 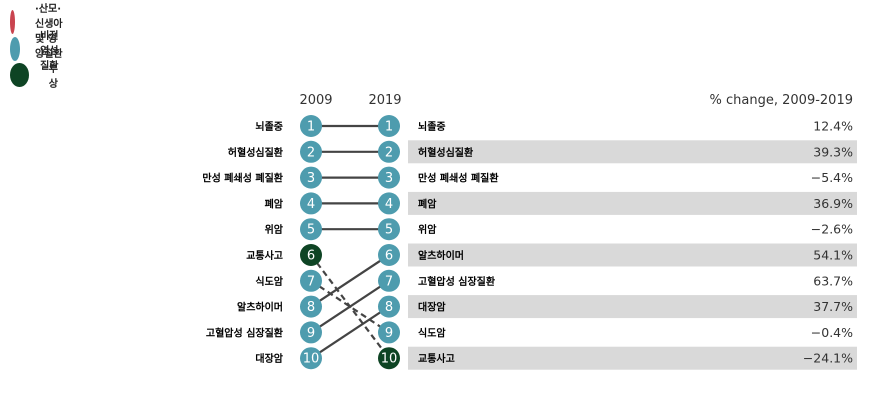 I want to click on pct-change-value: 36.9%, so click(x=833, y=203).